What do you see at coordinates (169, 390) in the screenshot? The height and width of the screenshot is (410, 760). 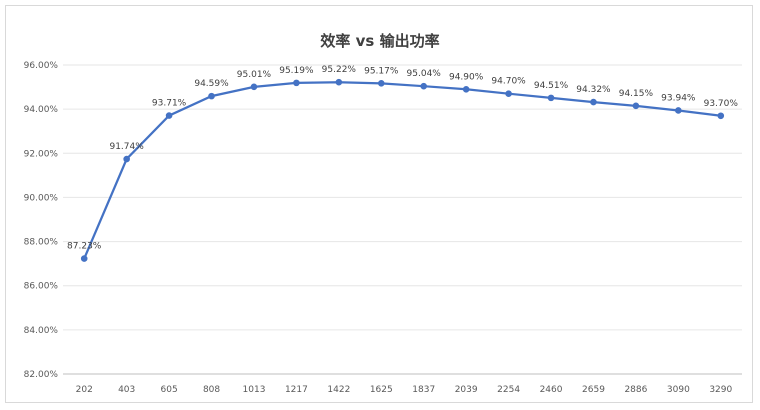 I see `x-tick-label: 605` at bounding box center [169, 390].